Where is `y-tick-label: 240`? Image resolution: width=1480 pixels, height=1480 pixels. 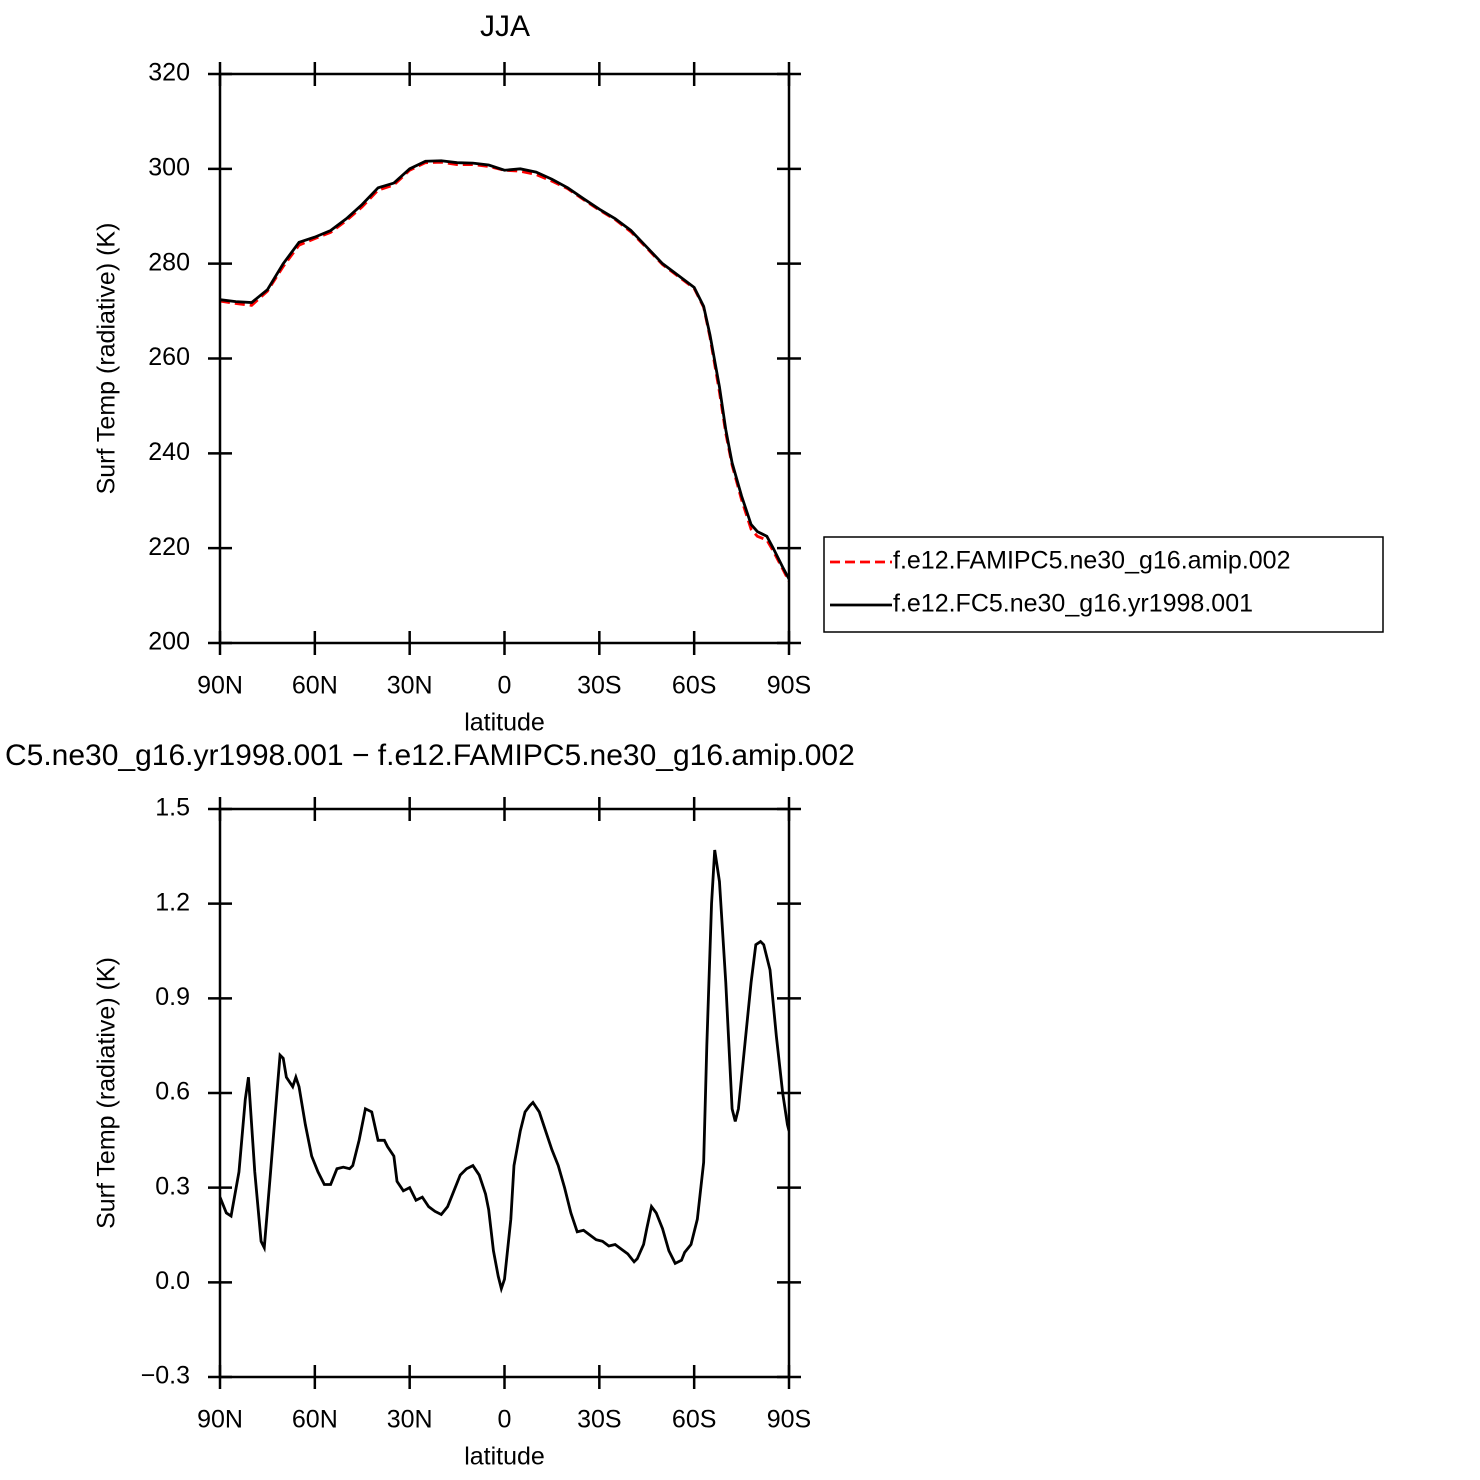 y-tick-label: 240 is located at coordinates (169, 452).